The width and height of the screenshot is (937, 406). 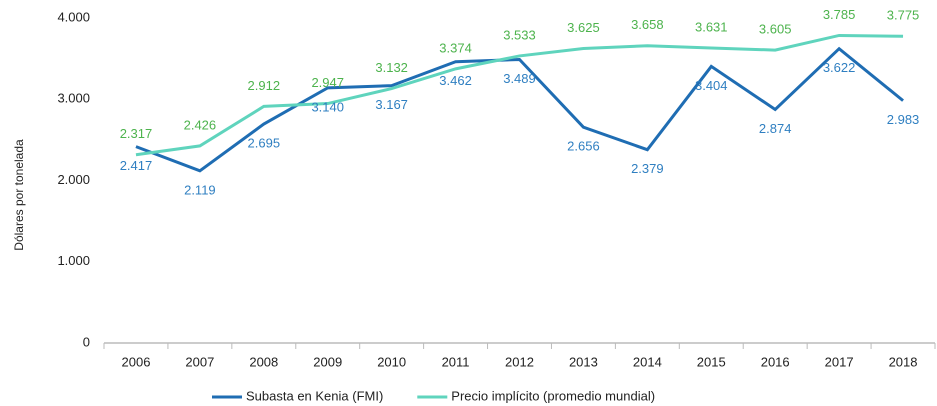 I want to click on data-label: 2.426, so click(x=200, y=124).